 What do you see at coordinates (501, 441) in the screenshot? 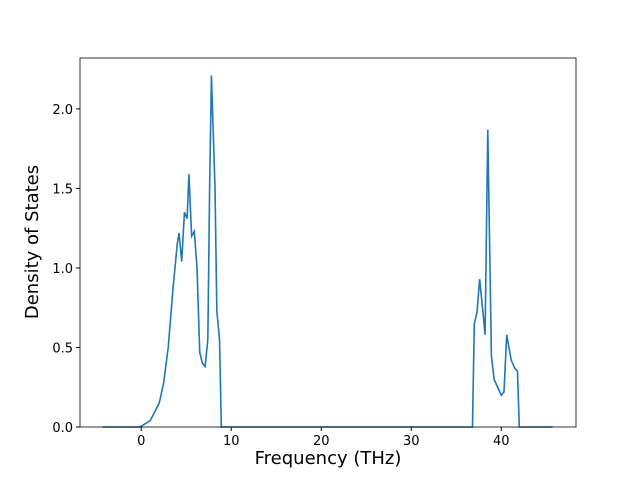
I see `x-tick-label: 40` at bounding box center [501, 441].